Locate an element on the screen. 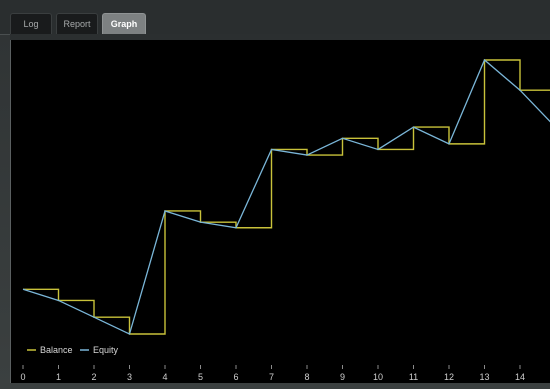 This screenshot has height=389, width=550. tab-bar: Log Report Graph is located at coordinates (275, 17).